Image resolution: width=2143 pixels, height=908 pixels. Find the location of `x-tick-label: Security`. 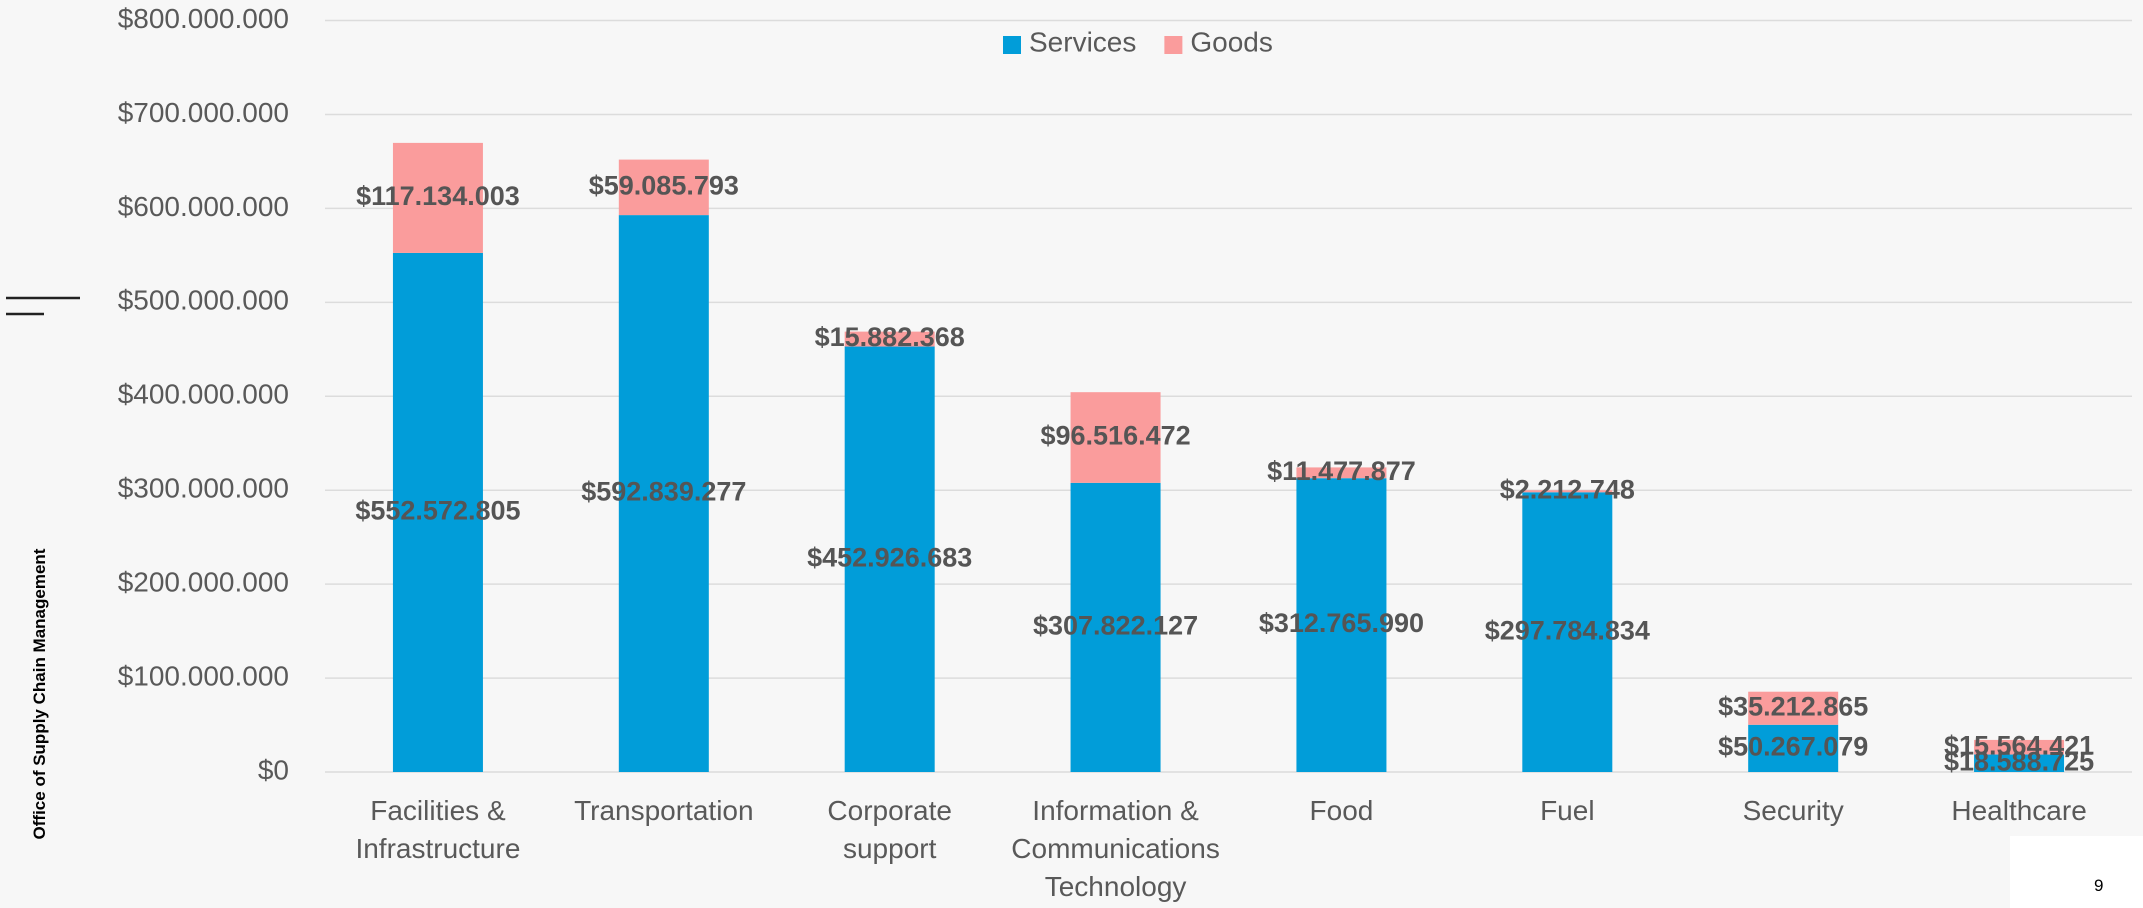

x-tick-label: Security is located at coordinates (1793, 810).